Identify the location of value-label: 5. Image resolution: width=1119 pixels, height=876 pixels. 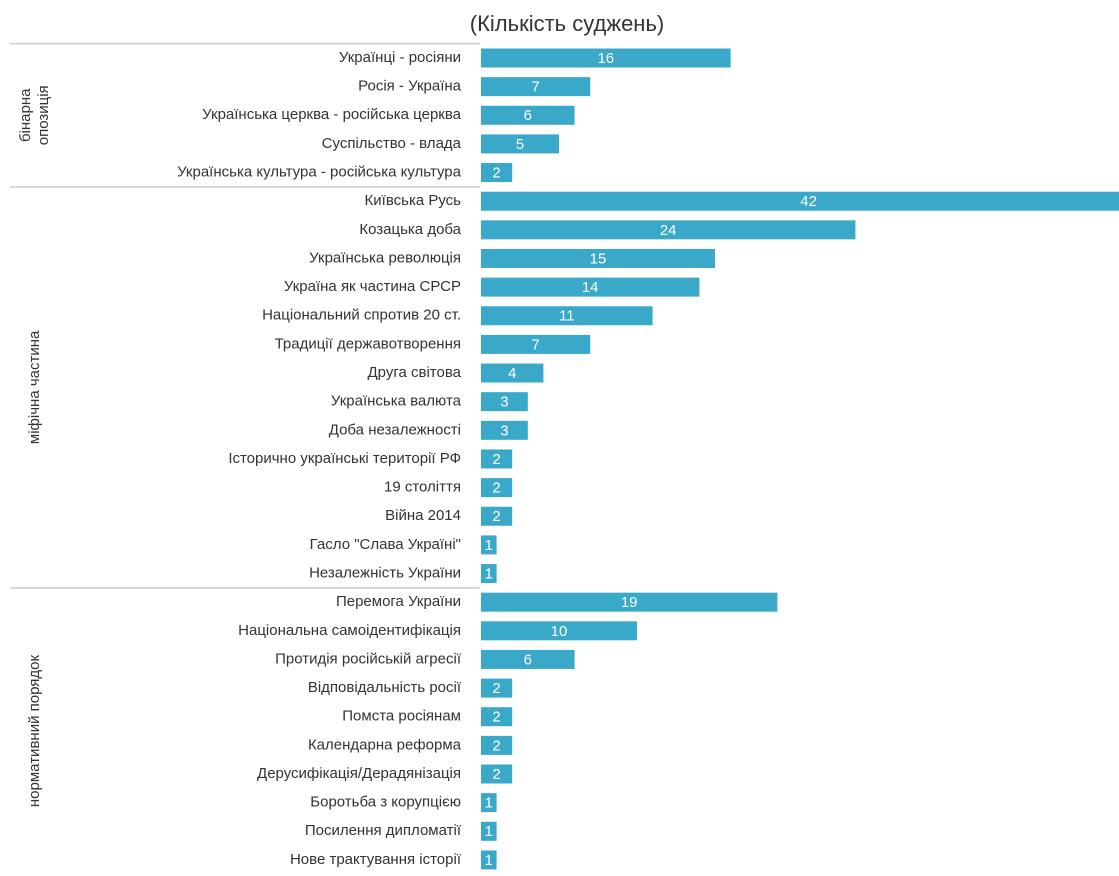
(520, 144).